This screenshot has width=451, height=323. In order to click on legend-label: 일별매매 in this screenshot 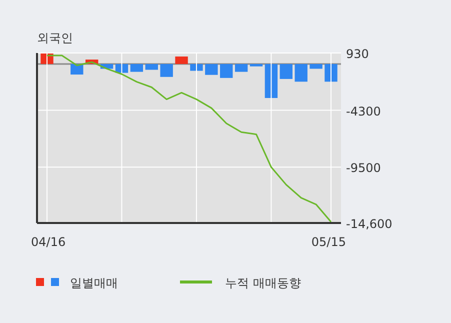, I will do `click(94, 283)`.